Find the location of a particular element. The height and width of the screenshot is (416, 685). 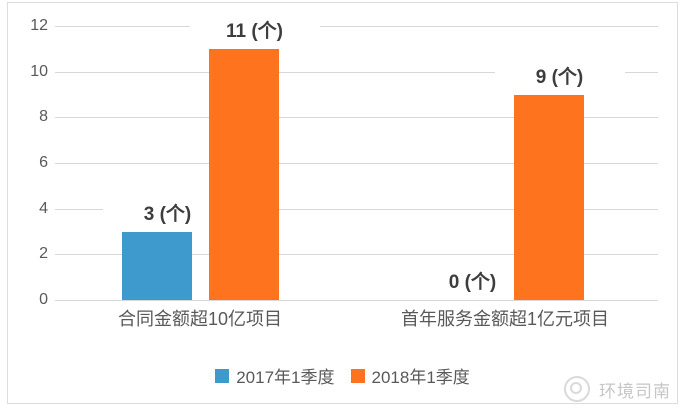

watermark: 环境司南 is located at coordinates (617, 389).